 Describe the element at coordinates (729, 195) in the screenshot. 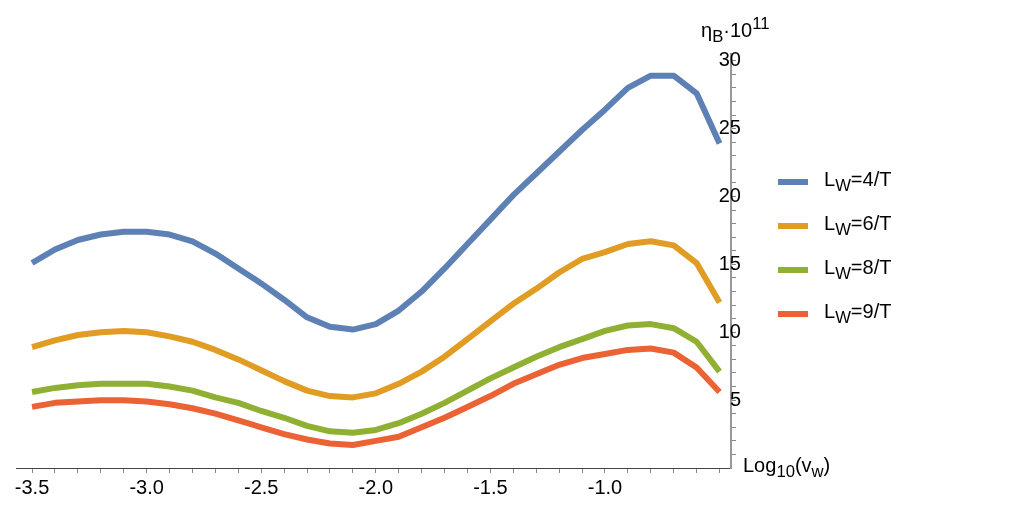

I see `y-tick-label: 20` at that location.